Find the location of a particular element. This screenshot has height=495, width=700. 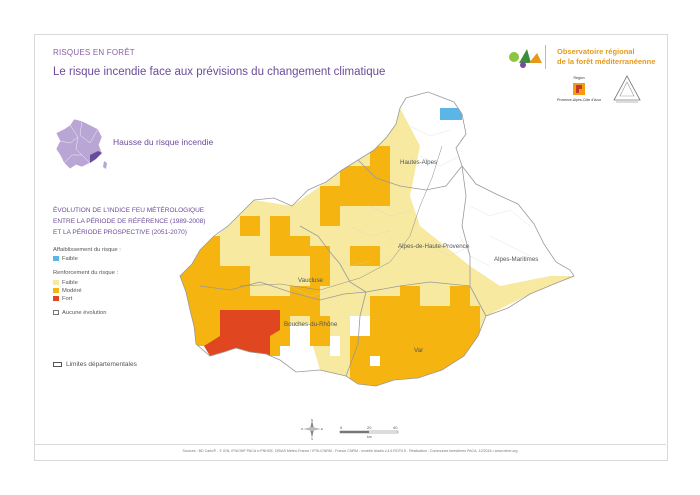

legend-item-no-change: Aucune évolution is located at coordinates (79, 313).